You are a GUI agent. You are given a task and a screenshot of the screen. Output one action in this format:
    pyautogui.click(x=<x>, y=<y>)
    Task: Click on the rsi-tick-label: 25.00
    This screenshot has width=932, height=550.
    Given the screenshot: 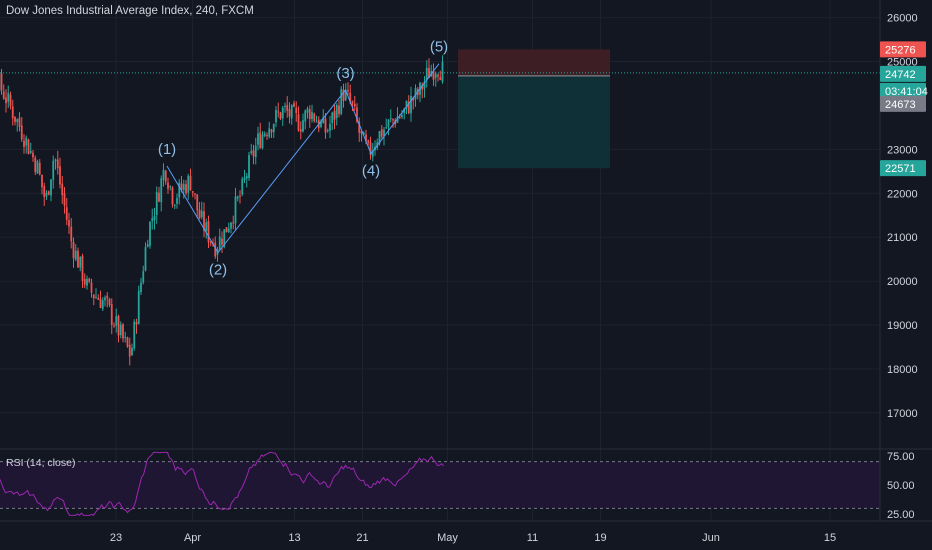 What is the action you would take?
    pyautogui.click(x=901, y=515)
    